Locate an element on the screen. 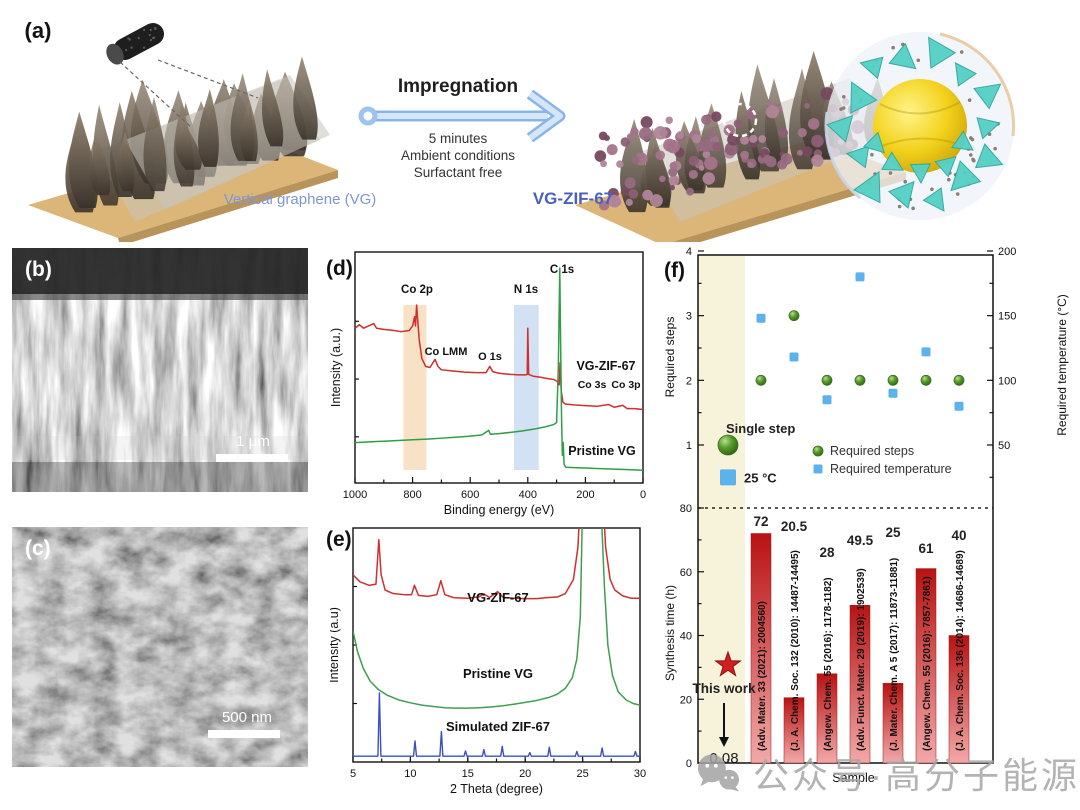 The width and height of the screenshot is (1080, 810). svg-text: Vertical graphene (VG) is located at coordinates (300, 199).